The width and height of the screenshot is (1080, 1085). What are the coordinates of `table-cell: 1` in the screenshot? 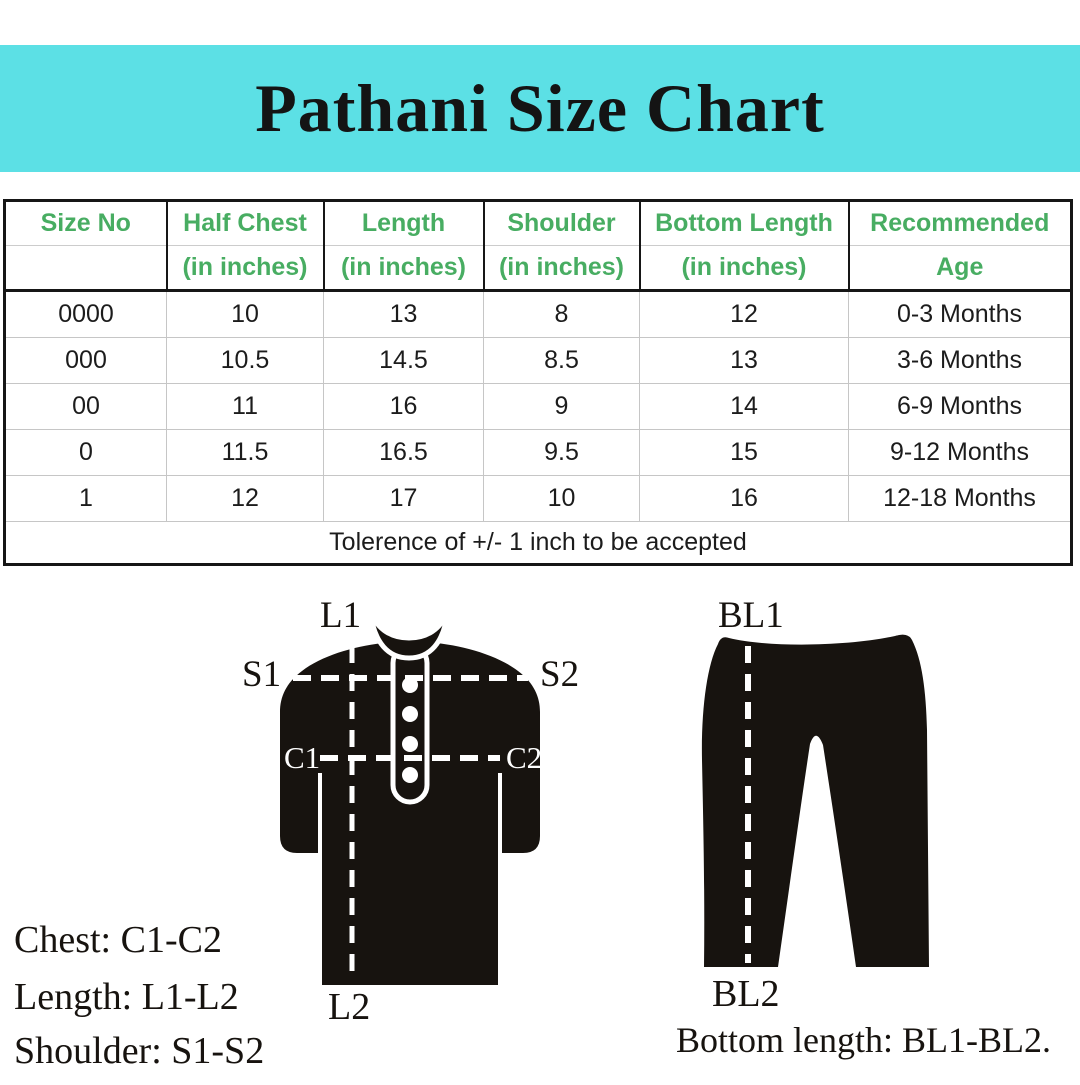 It's located at (85, 498).